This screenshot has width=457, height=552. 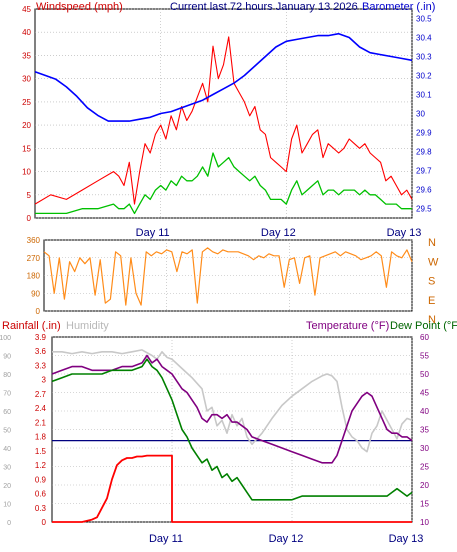 What do you see at coordinates (38, 311) in the screenshot?
I see `direction-tick-label: 0` at bounding box center [38, 311].